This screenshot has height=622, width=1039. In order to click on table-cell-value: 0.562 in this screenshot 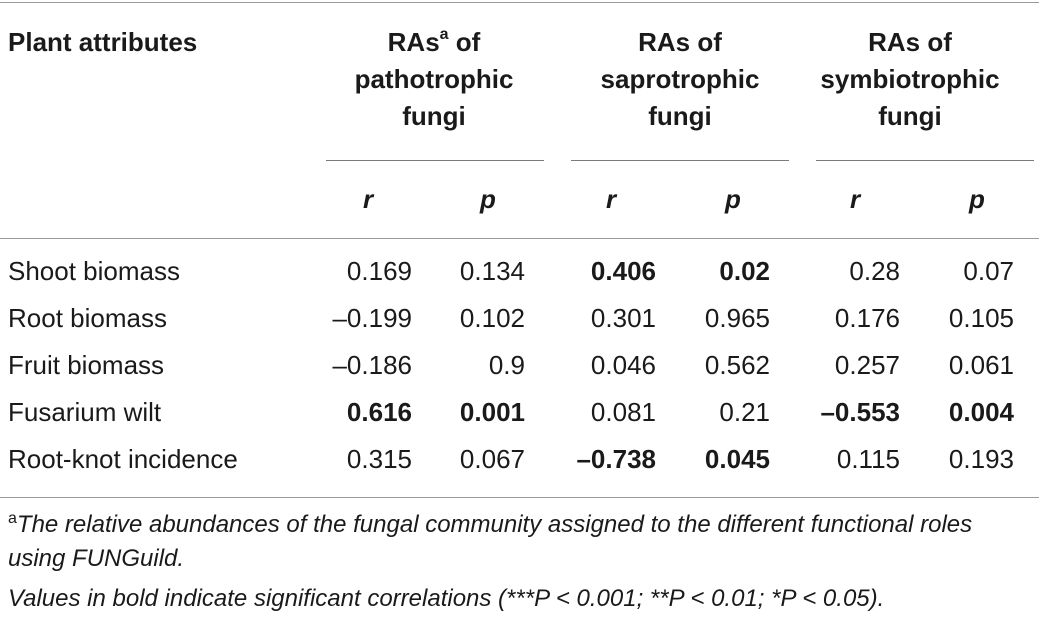, I will do `click(737, 365)`.